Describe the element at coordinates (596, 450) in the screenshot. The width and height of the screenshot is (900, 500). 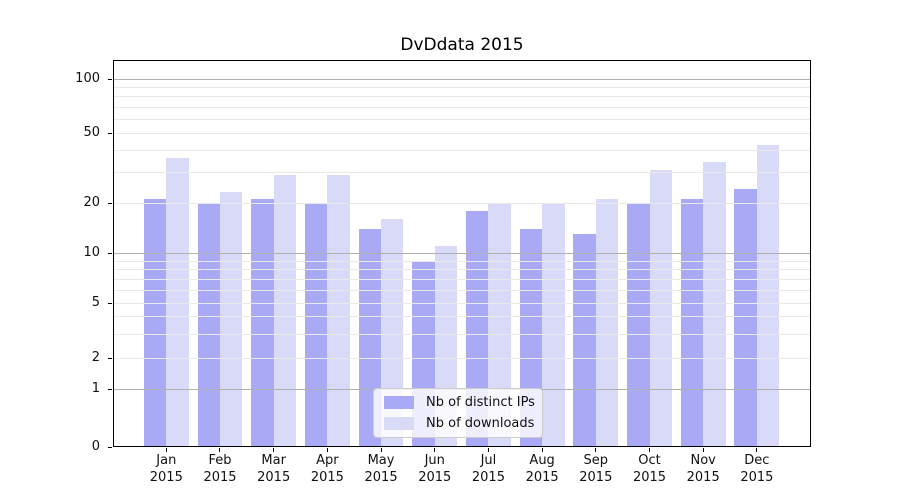
I see `x-tick-mark-sep` at that location.